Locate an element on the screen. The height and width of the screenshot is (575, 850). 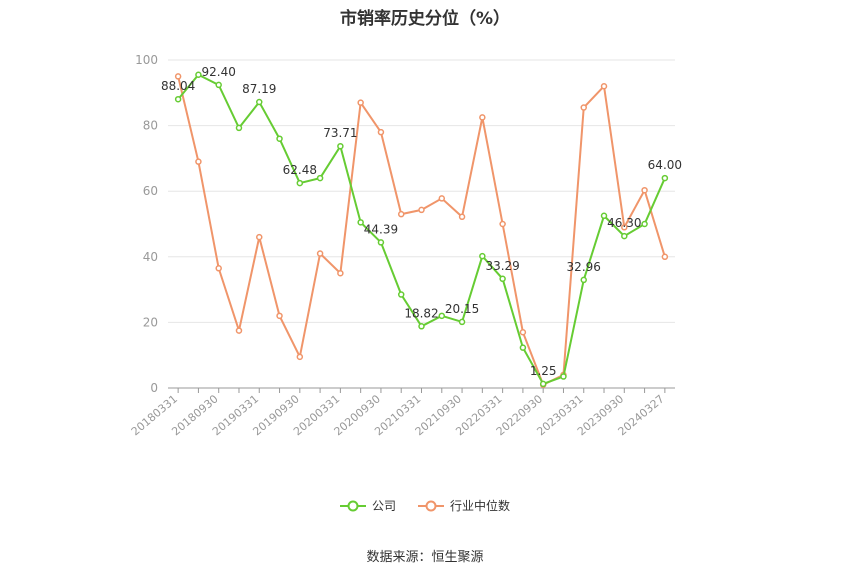
data-label: 92.40 is located at coordinates (219, 72).